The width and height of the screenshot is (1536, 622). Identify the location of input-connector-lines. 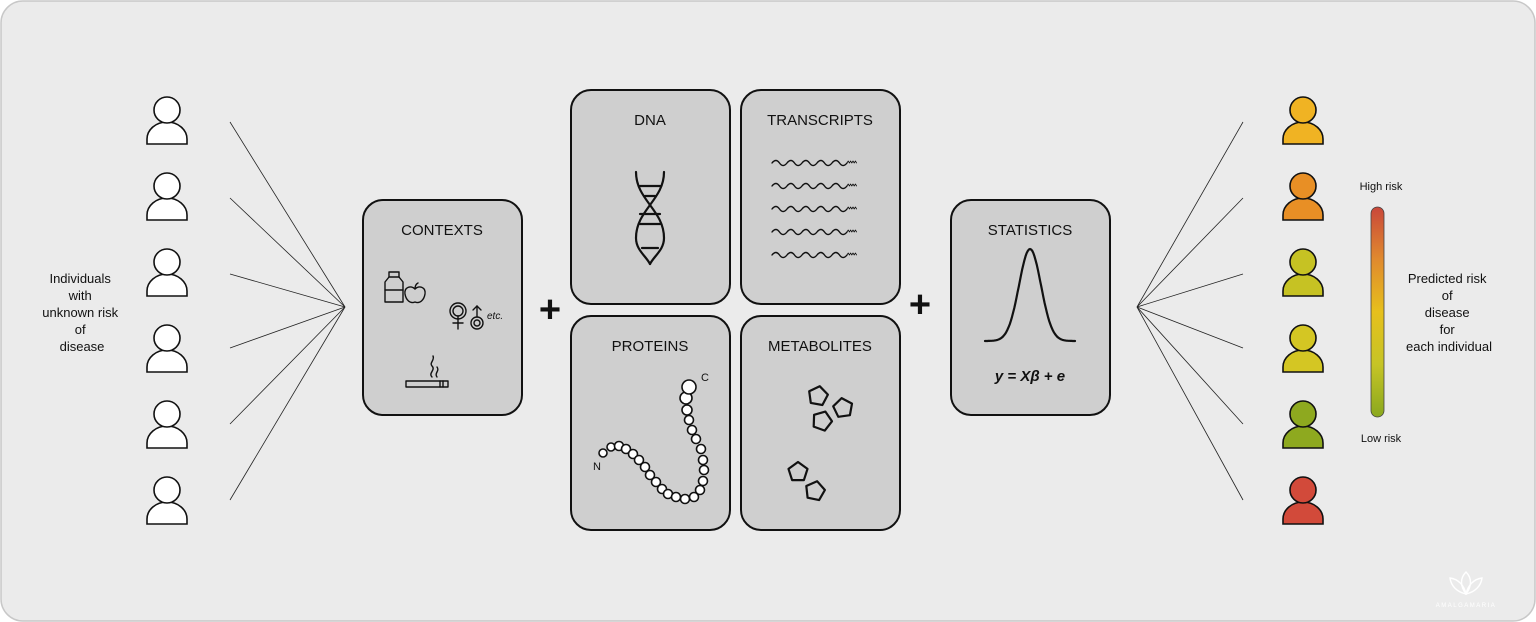
(287, 311).